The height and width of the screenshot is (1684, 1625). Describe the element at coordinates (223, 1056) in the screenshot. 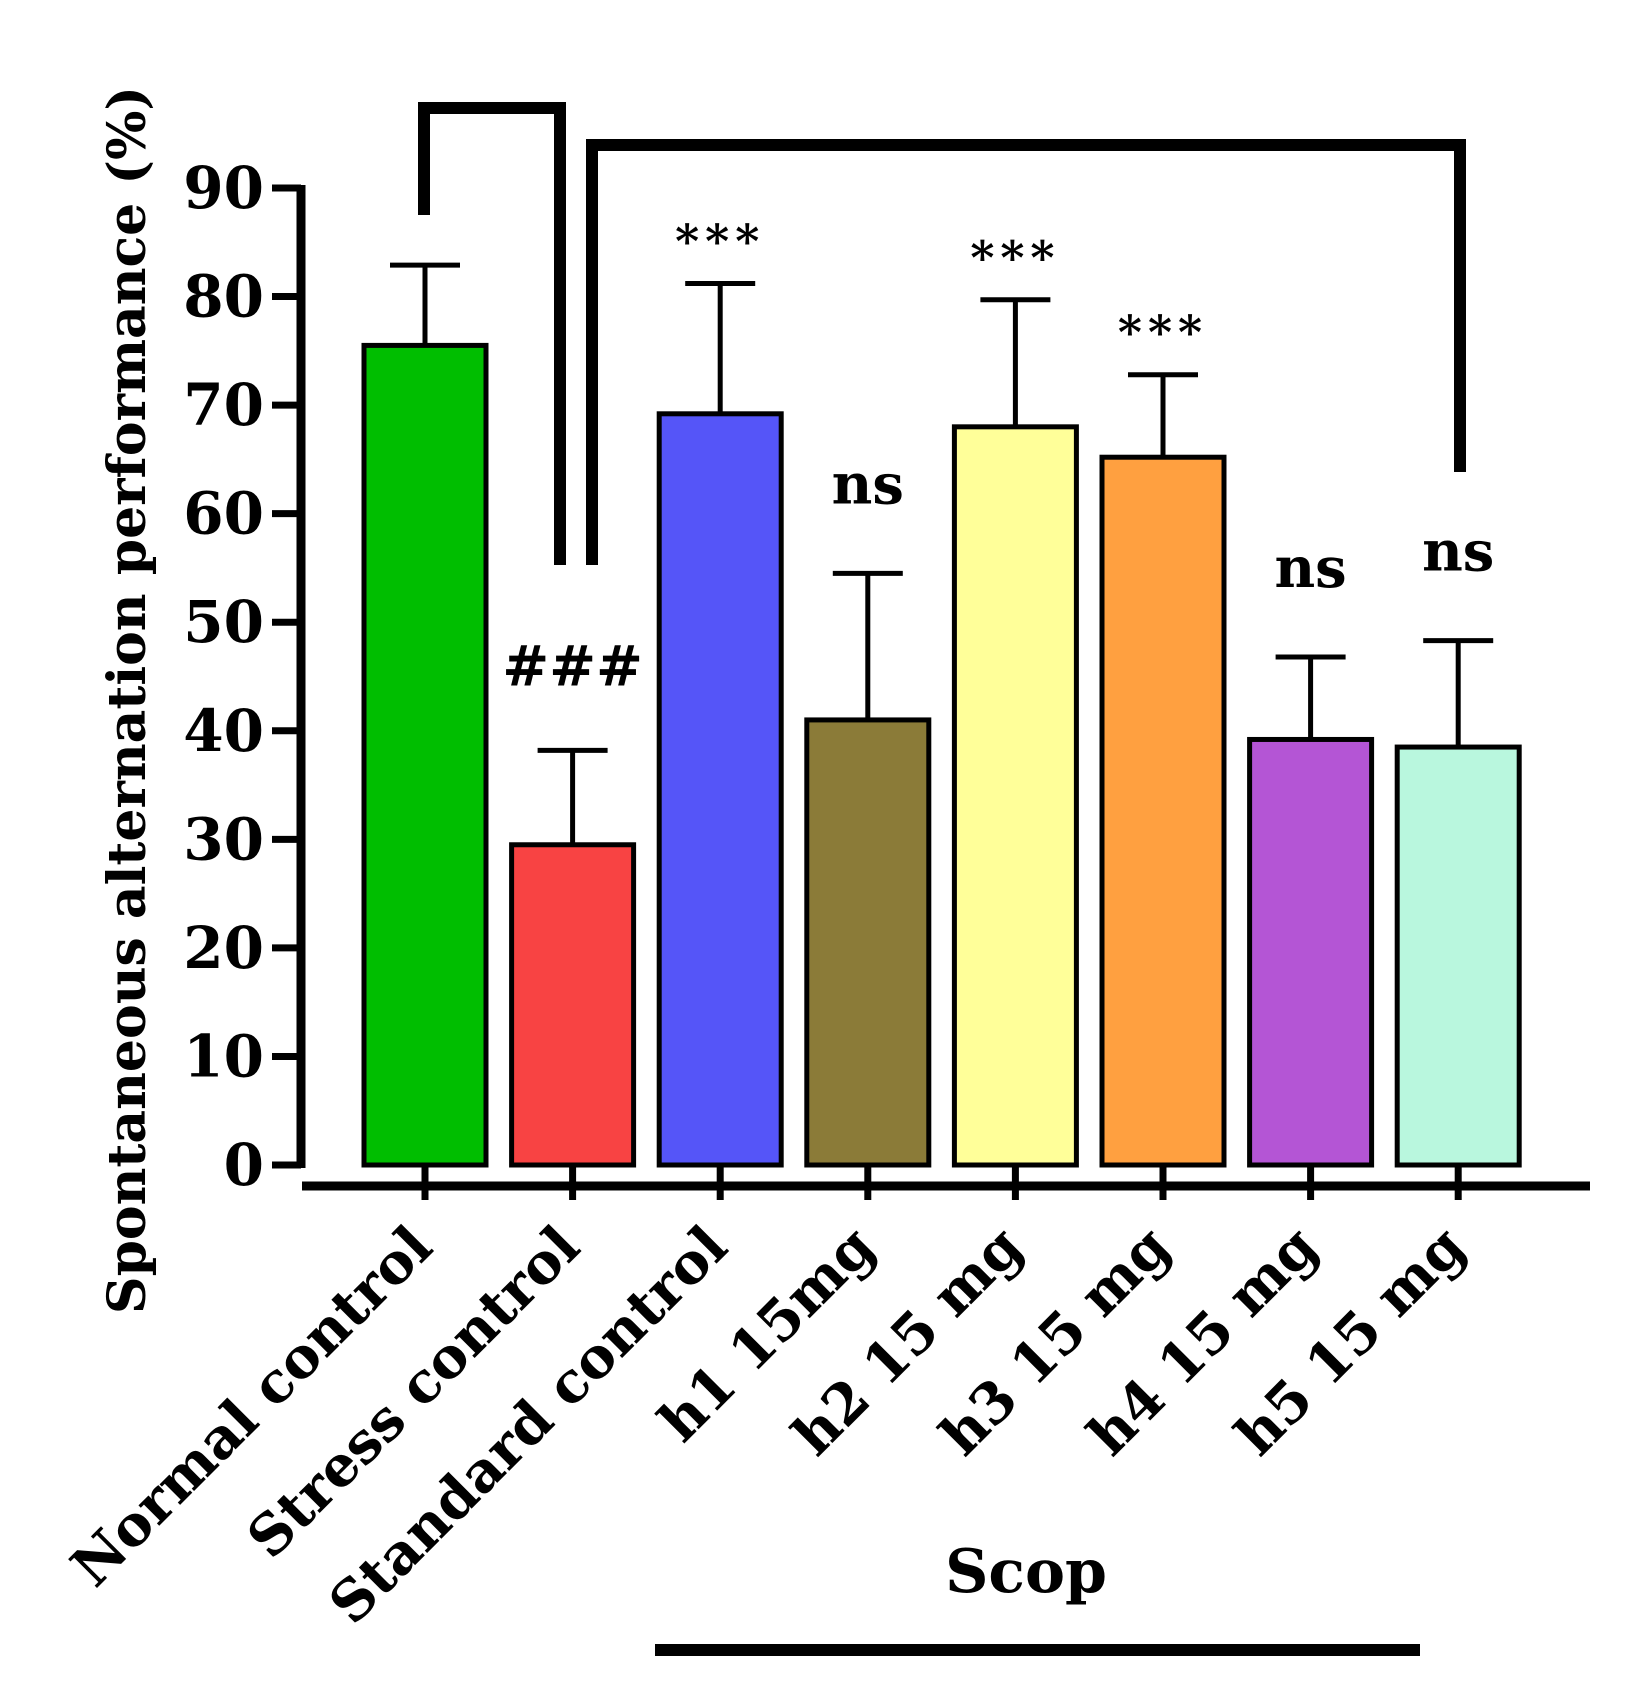

I see `y-tick-label: 10` at that location.